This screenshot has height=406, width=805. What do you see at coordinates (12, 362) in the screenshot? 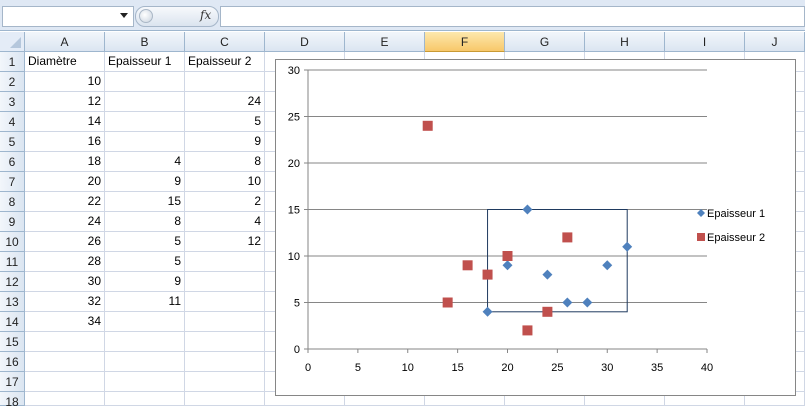
I see `row-header-16: 16` at bounding box center [12, 362].